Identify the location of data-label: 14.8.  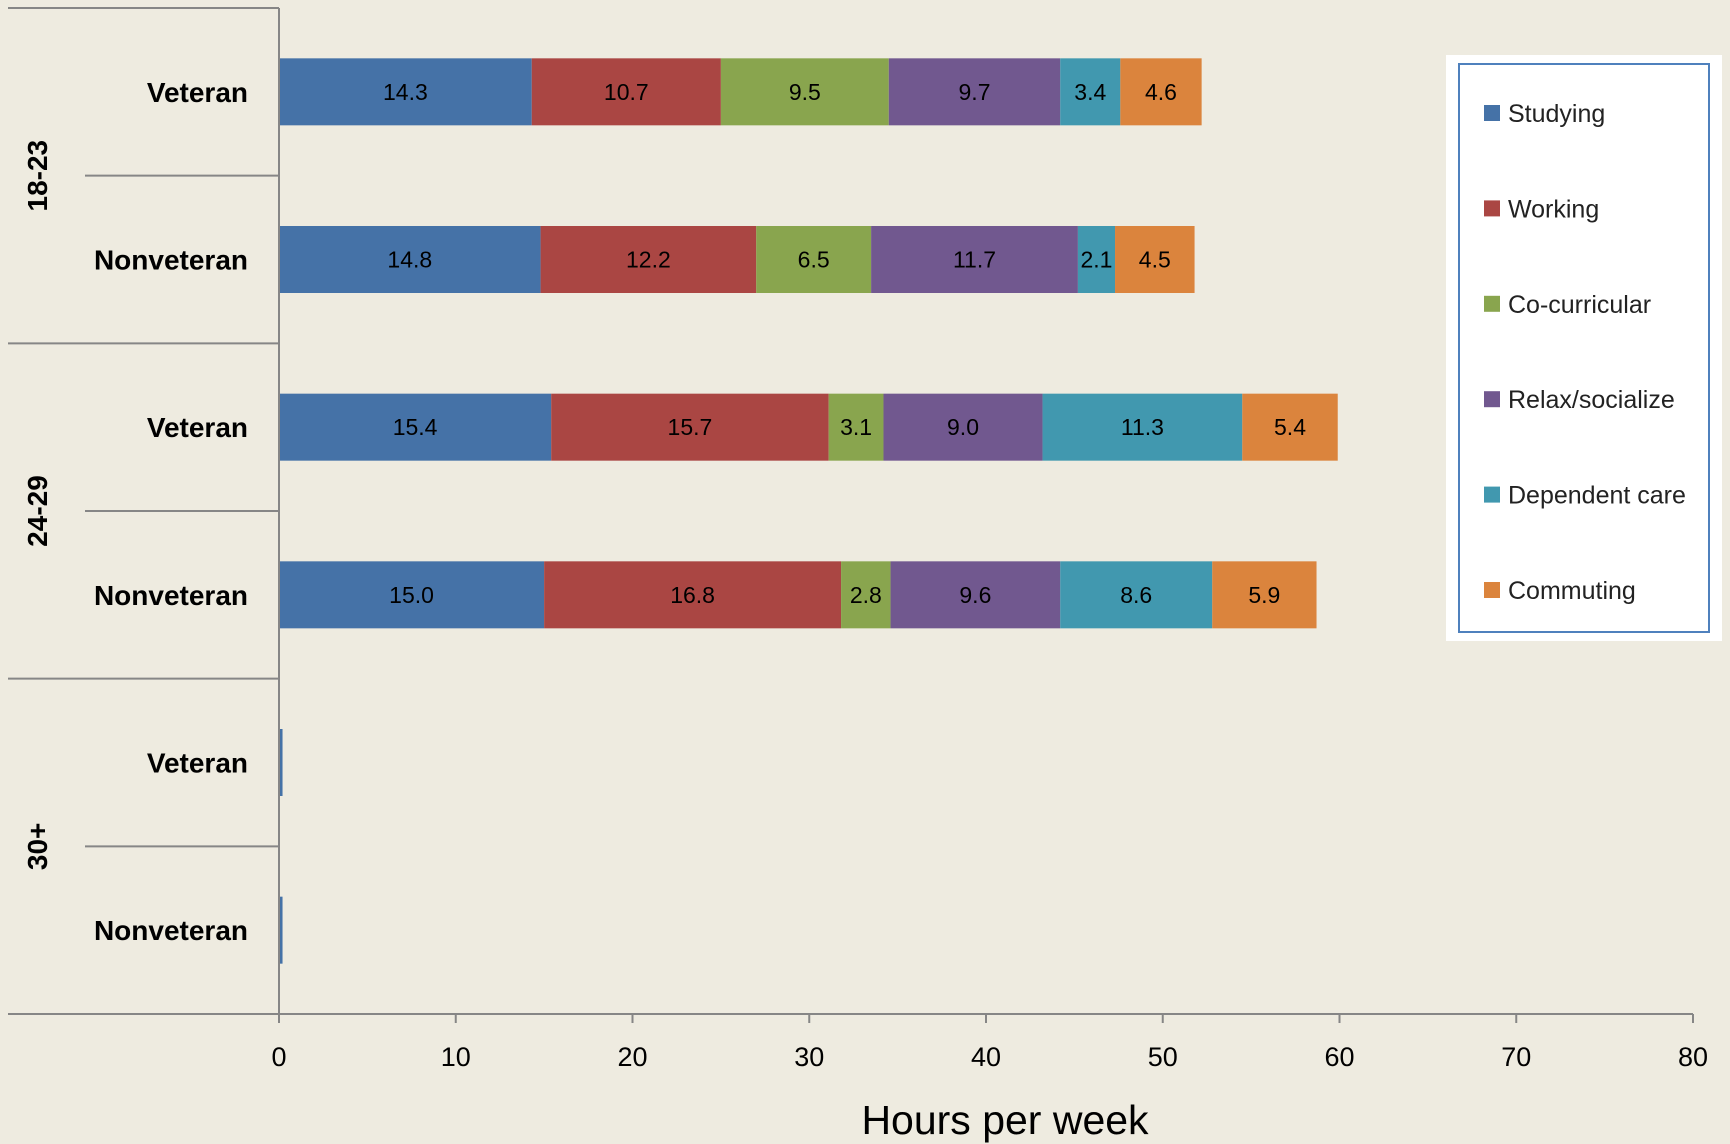
(409, 260).